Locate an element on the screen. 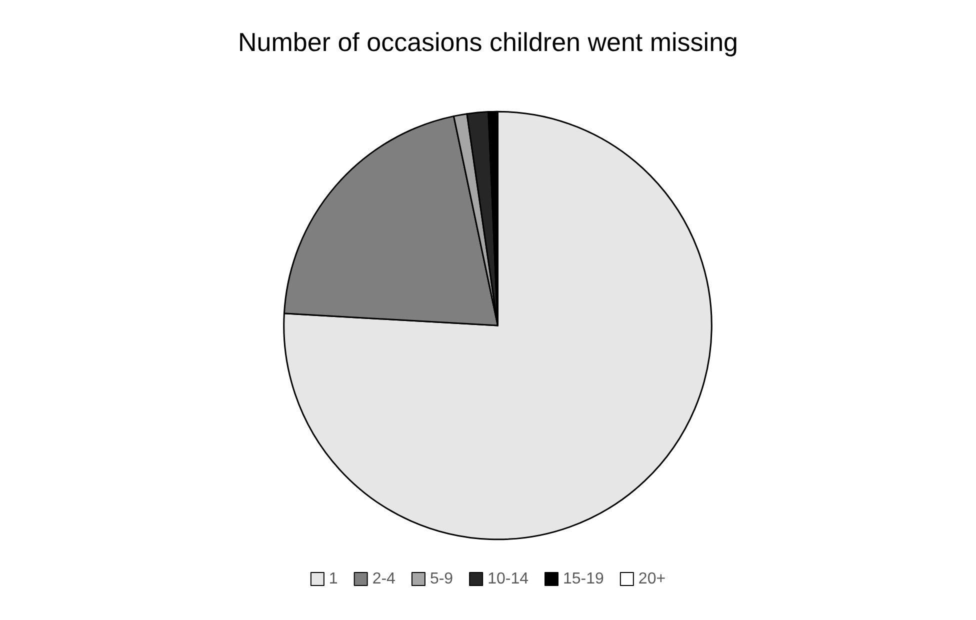 The image size is (976, 620). legend-label: 20+ is located at coordinates (652, 579).